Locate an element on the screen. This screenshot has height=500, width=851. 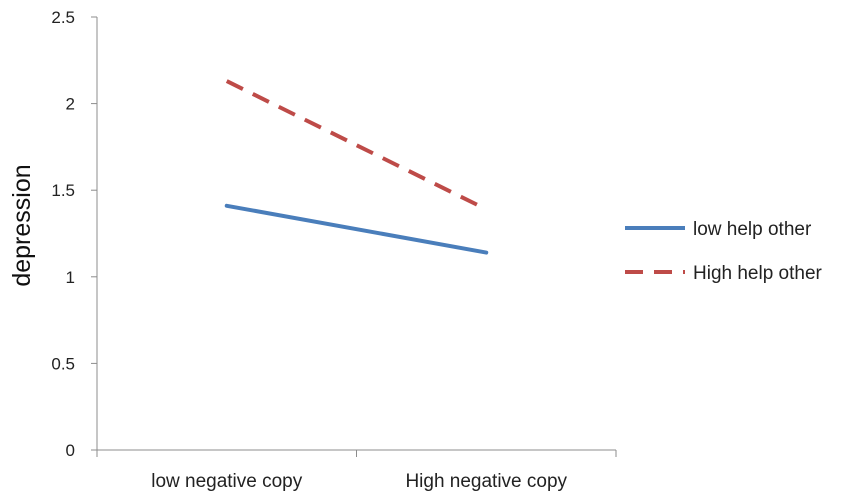
y-tick-label: 1.5 is located at coordinates (63, 190).